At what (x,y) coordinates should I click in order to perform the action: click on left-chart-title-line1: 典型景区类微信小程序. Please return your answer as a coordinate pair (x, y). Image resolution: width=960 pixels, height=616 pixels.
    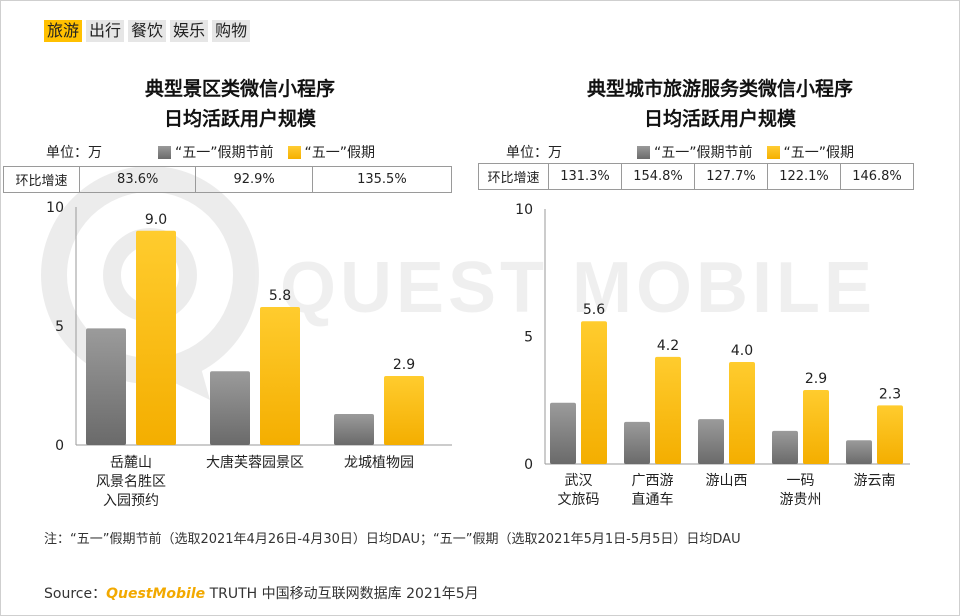
    Looking at the image, I should click on (239, 89).